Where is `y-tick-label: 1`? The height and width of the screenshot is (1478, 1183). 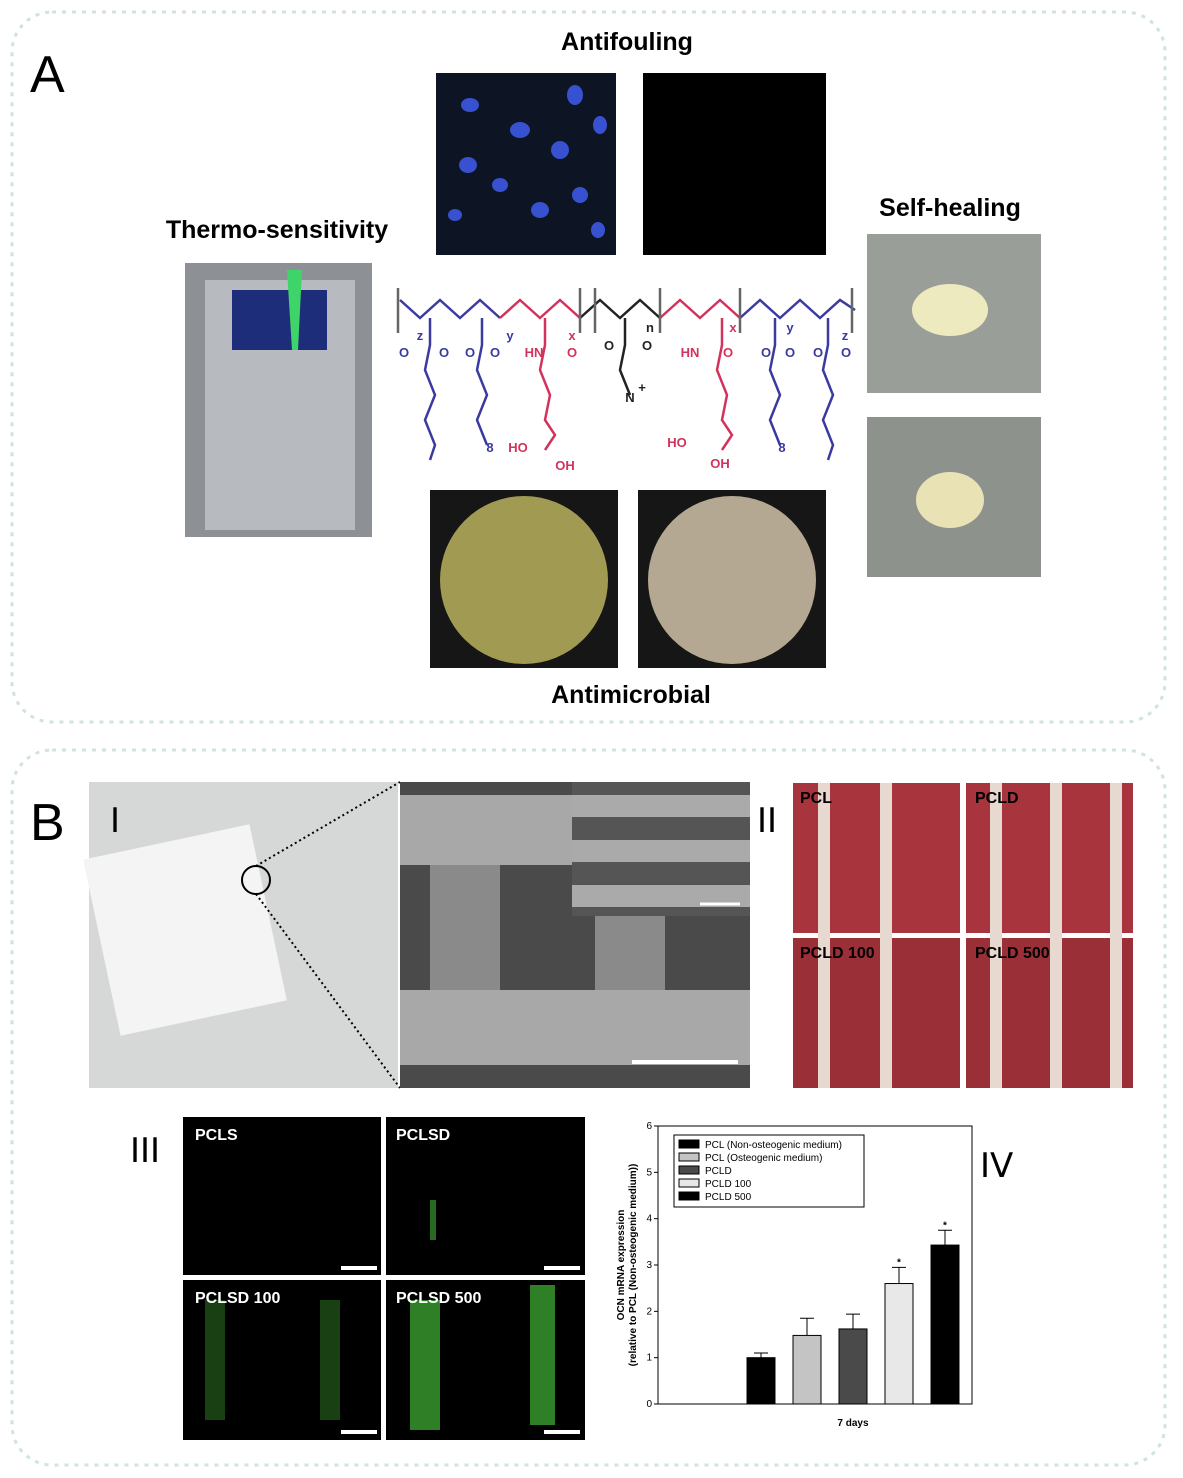
y-tick-label: 1 is located at coordinates (649, 1358).